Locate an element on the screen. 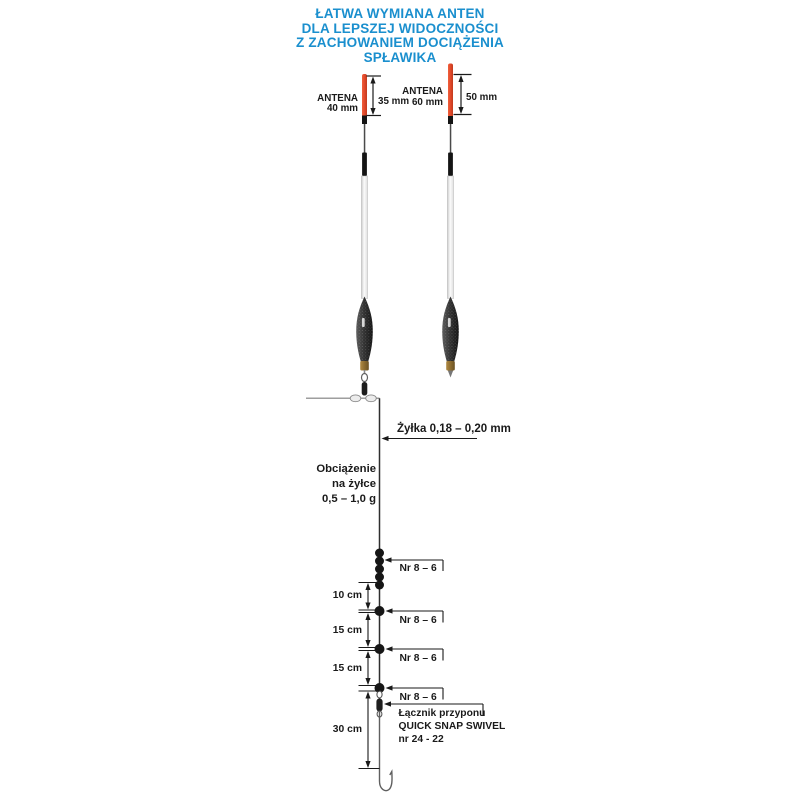 The height and width of the screenshot is (800, 800). float-right-stem is located at coordinates (450, 237).